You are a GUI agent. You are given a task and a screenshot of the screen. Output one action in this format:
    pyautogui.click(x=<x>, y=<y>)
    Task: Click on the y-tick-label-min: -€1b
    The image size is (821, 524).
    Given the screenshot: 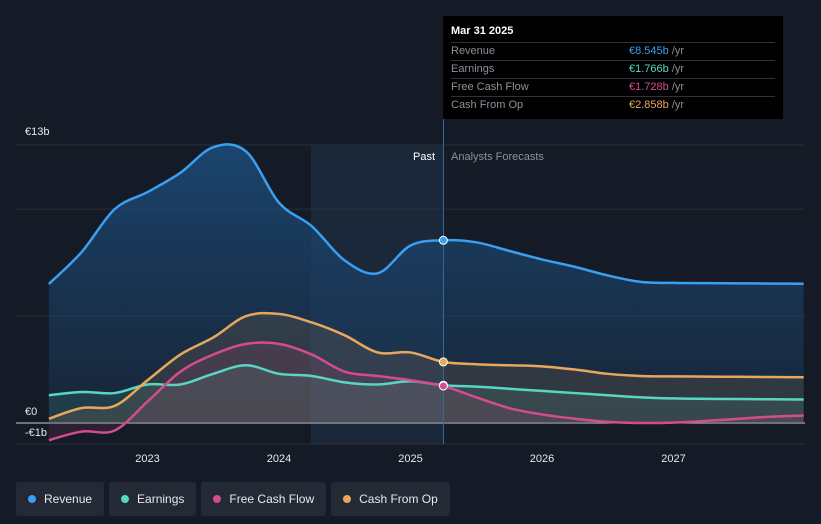 What is the action you would take?
    pyautogui.click(x=36, y=433)
    